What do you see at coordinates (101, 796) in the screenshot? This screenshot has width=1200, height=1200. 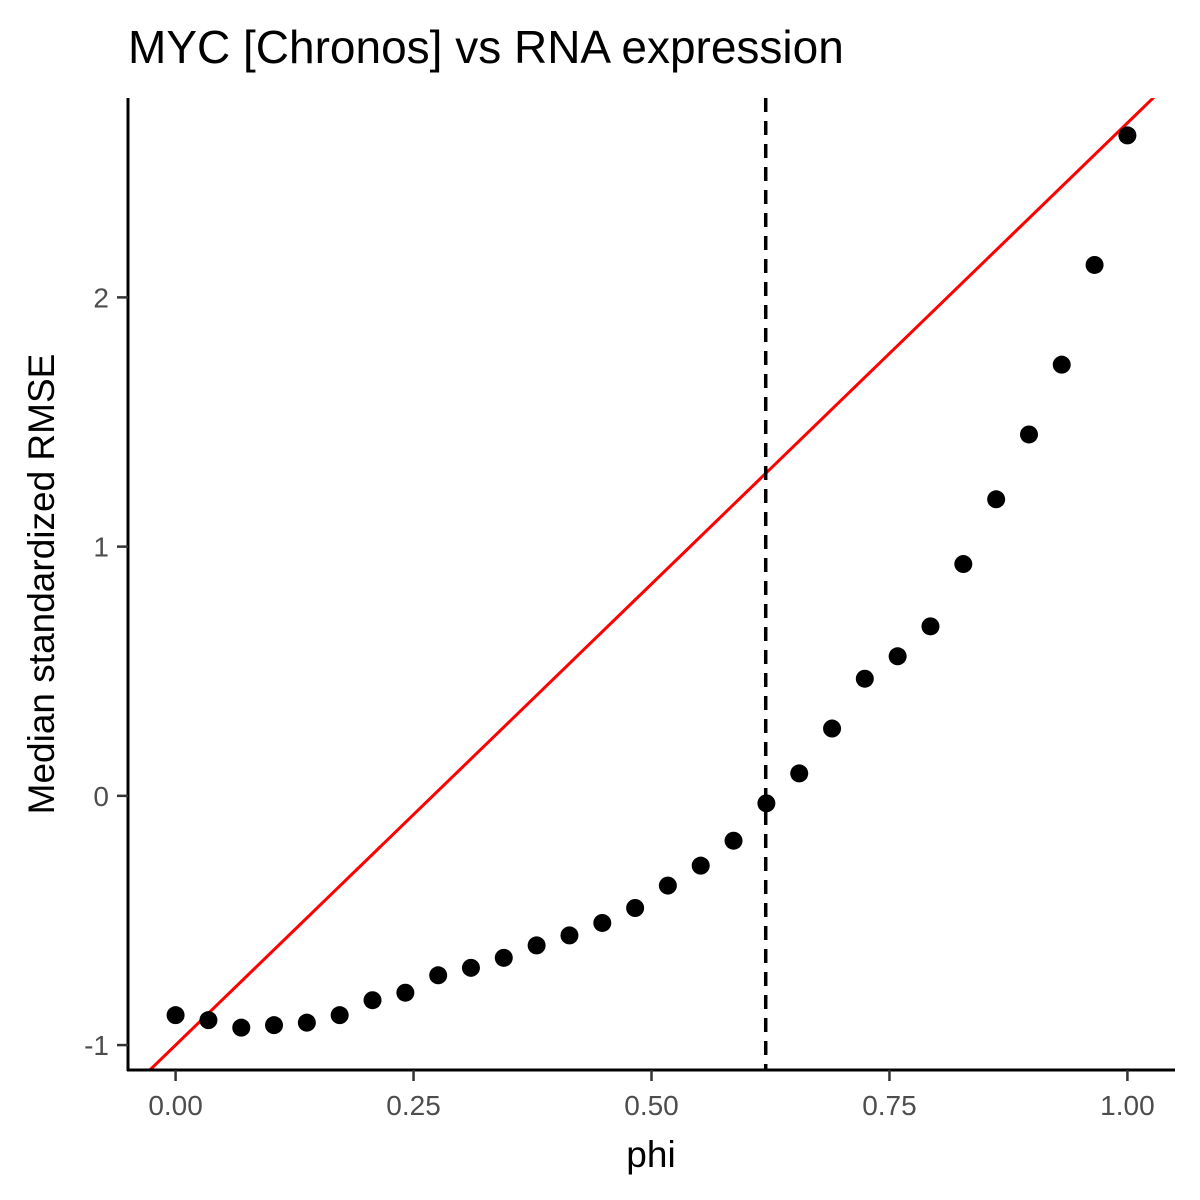 I see `y-tick-label: 0` at bounding box center [101, 796].